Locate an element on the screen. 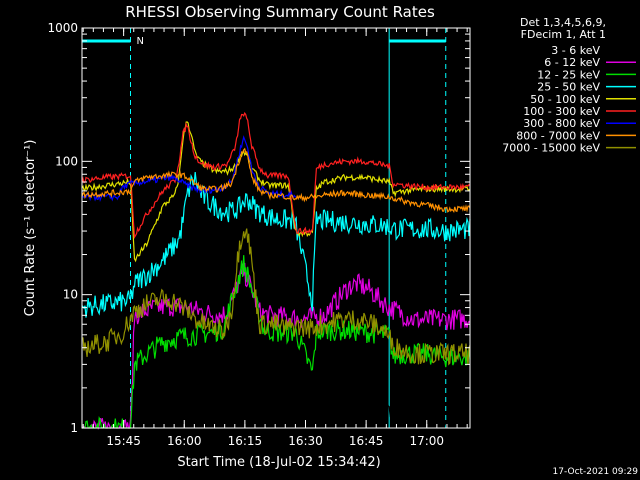 This screenshot has width=640, height=480. x-tick-label: 17:00 is located at coordinates (426, 441).